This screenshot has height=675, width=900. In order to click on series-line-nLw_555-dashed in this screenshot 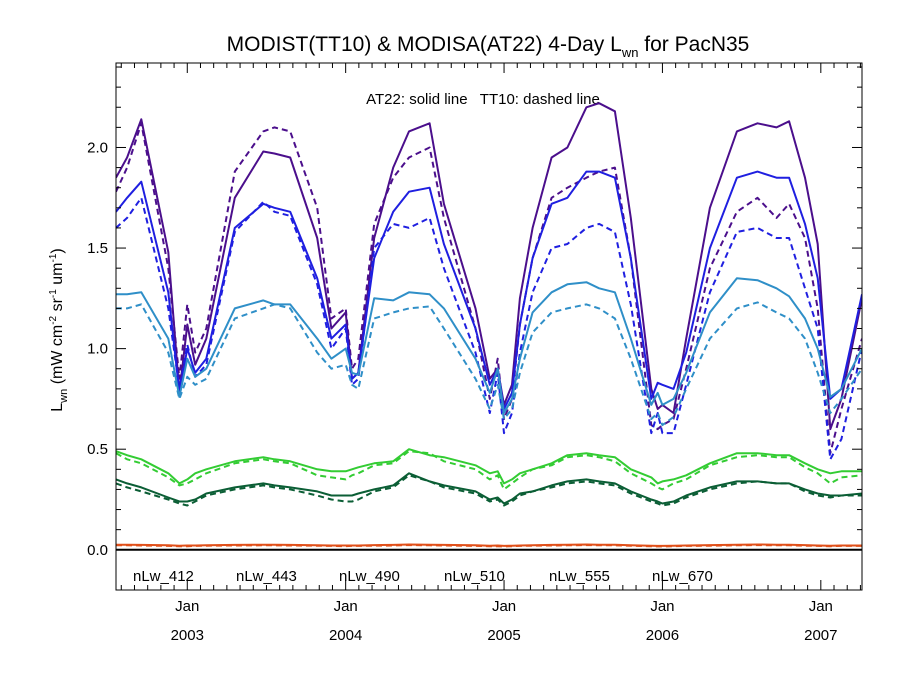, I will do `click(489, 490)`.